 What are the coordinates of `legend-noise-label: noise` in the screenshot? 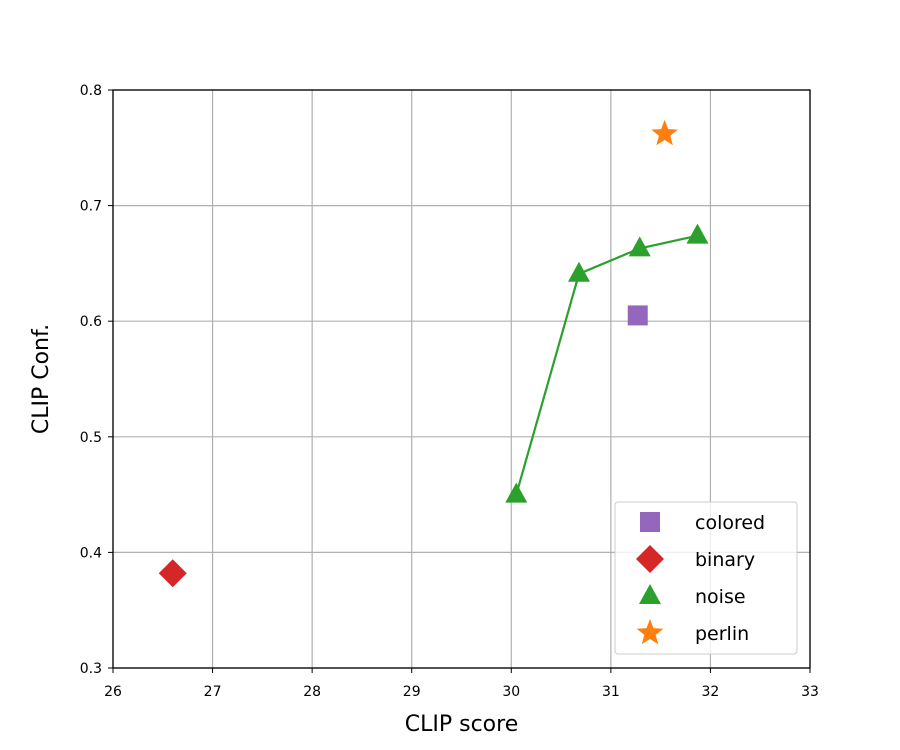 It's located at (720, 597).